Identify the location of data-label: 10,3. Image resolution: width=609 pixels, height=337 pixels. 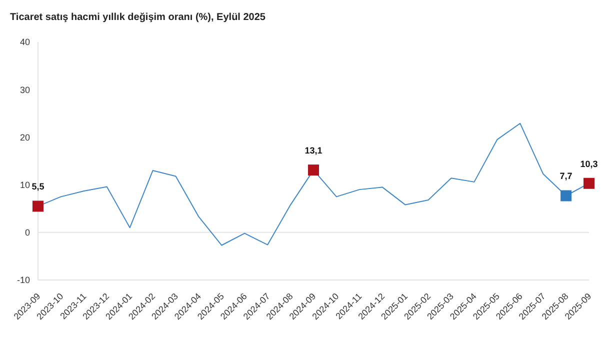
(589, 163).